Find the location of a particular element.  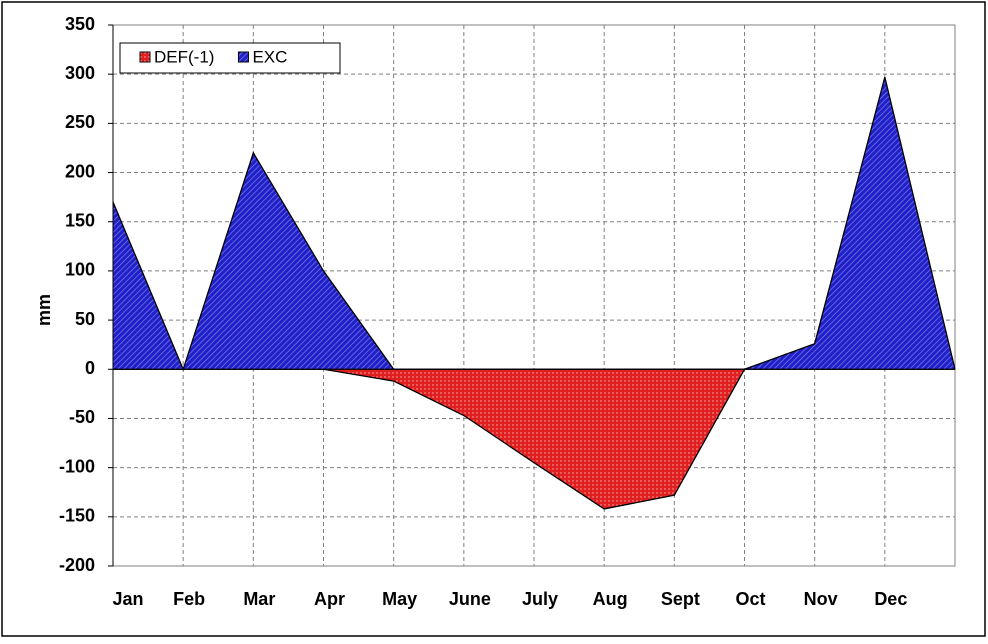

y-tick-label: 0 is located at coordinates (90, 368).